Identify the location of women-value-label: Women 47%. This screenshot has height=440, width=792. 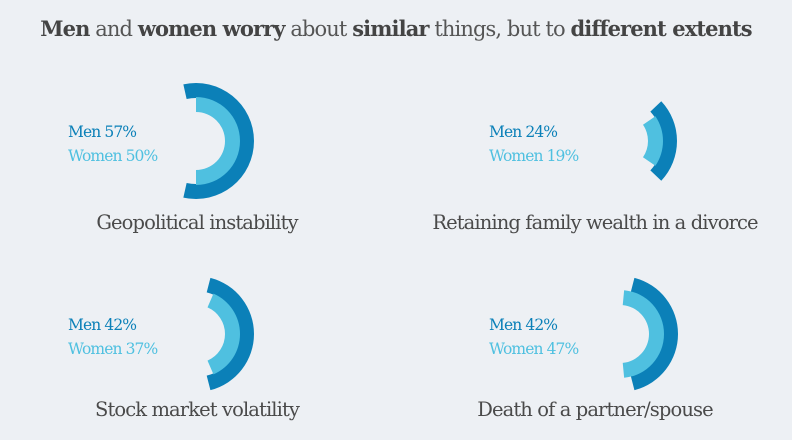
(534, 349).